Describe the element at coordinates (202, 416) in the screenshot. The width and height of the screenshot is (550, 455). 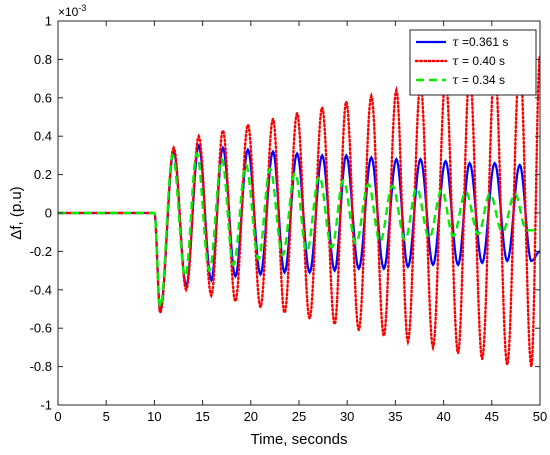
I see `x-tick-label: 15` at that location.